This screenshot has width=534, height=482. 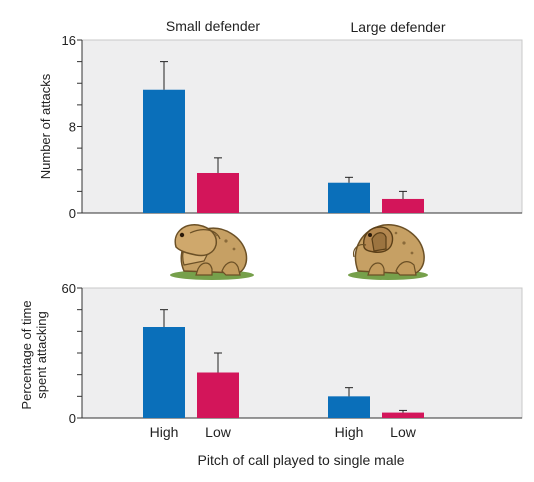 What do you see at coordinates (403, 415) in the screenshot?
I see `bottom-bar-large-defender-low` at bounding box center [403, 415].